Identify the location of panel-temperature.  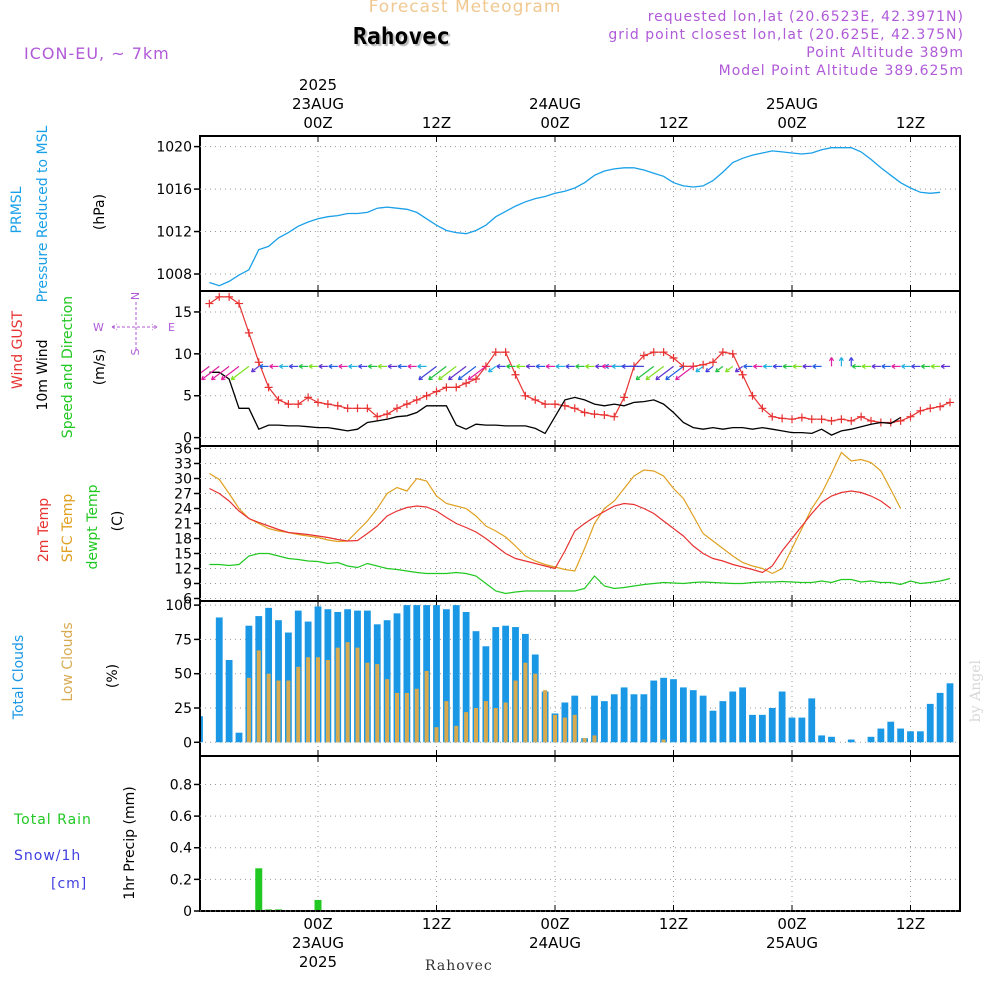
(577, 523).